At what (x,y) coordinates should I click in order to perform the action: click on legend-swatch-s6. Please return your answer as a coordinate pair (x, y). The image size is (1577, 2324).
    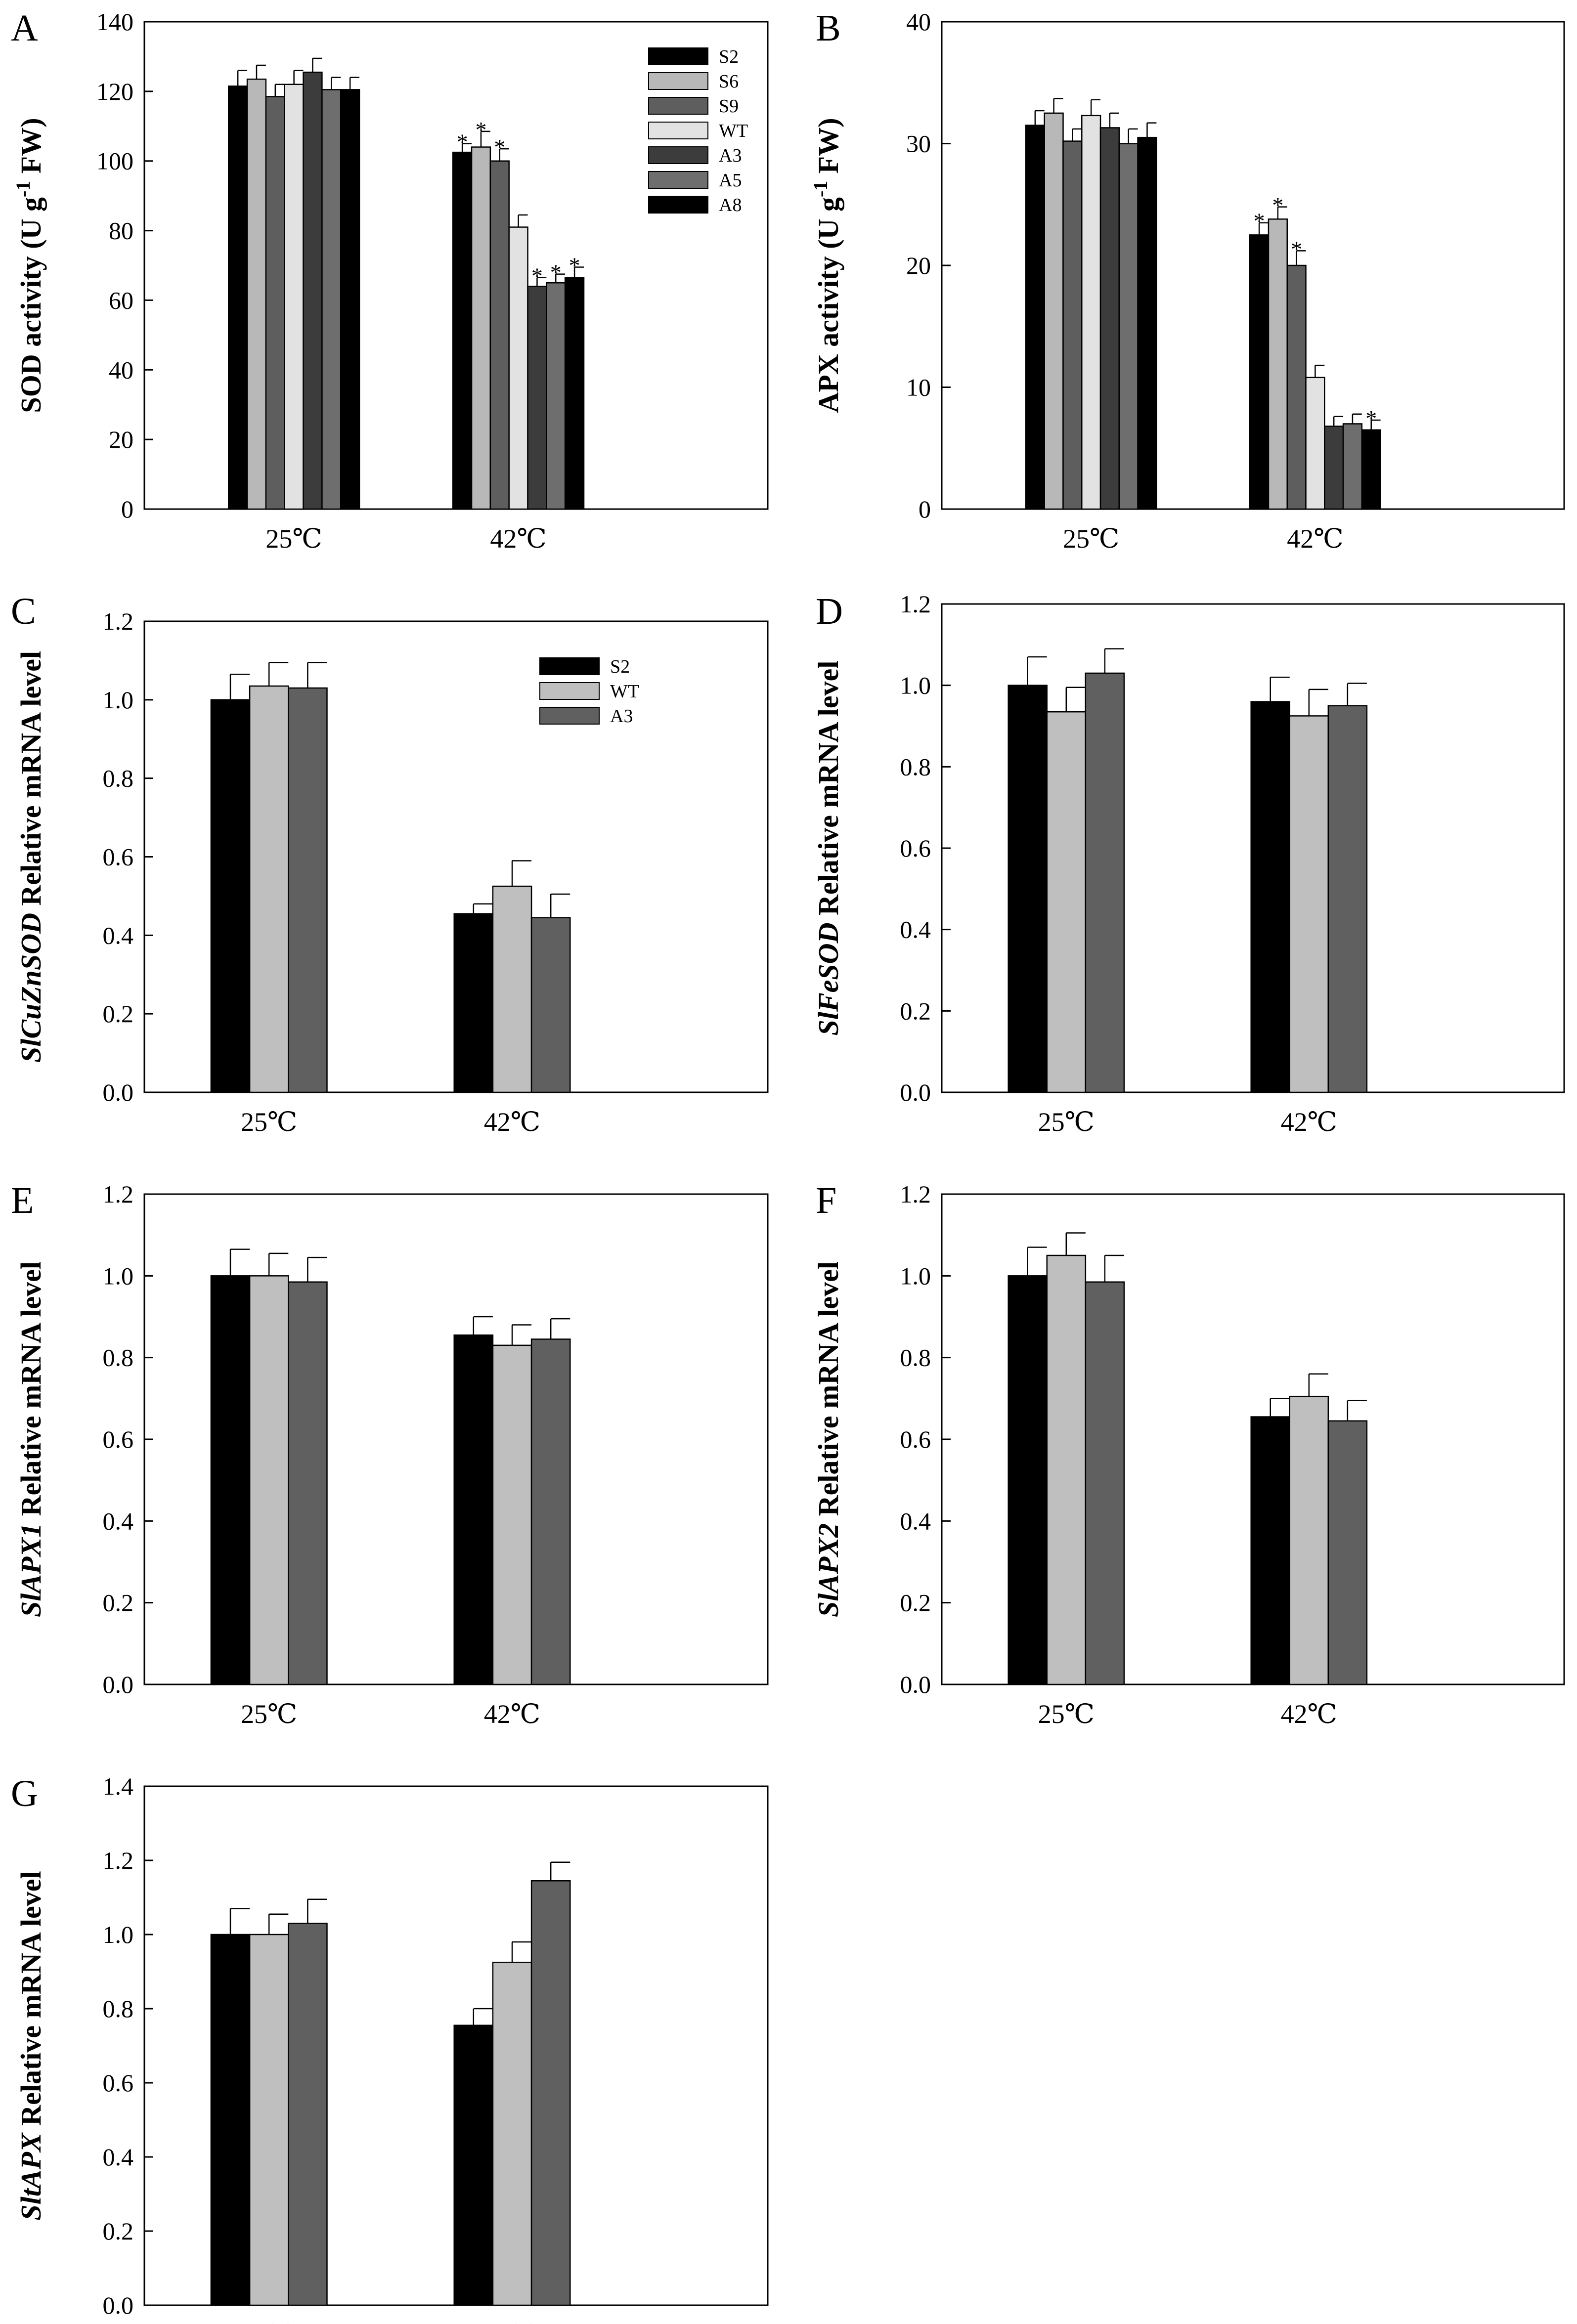
    Looking at the image, I should click on (678, 81).